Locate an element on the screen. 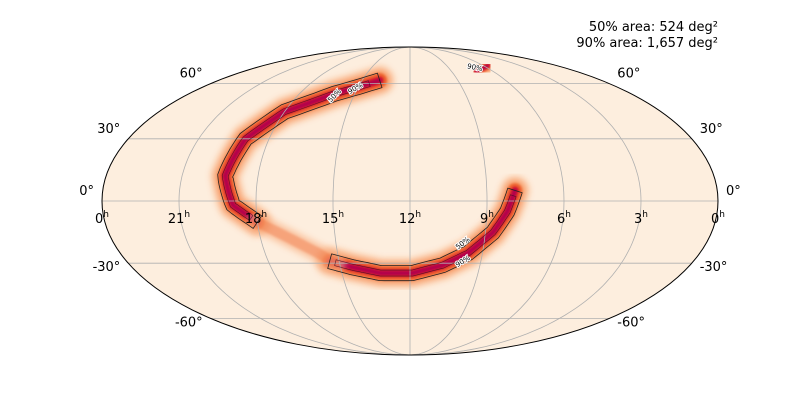 The height and width of the screenshot is (400, 800). lon-tick-label: 9h is located at coordinates (487, 218).